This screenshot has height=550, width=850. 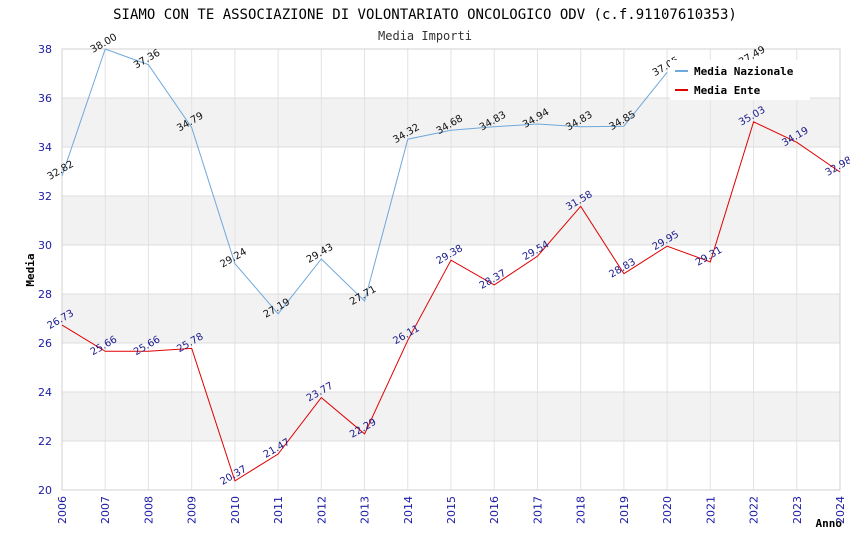 What do you see at coordinates (278, 510) in the screenshot?
I see `x-tick-label: 2011` at bounding box center [278, 510].